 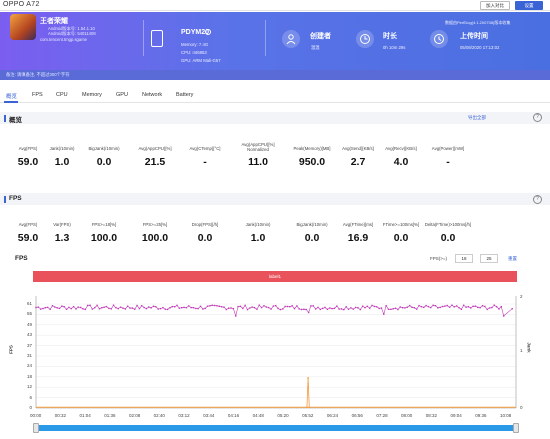 I want to click on overview-metric-value: 11.0, so click(x=258, y=162).